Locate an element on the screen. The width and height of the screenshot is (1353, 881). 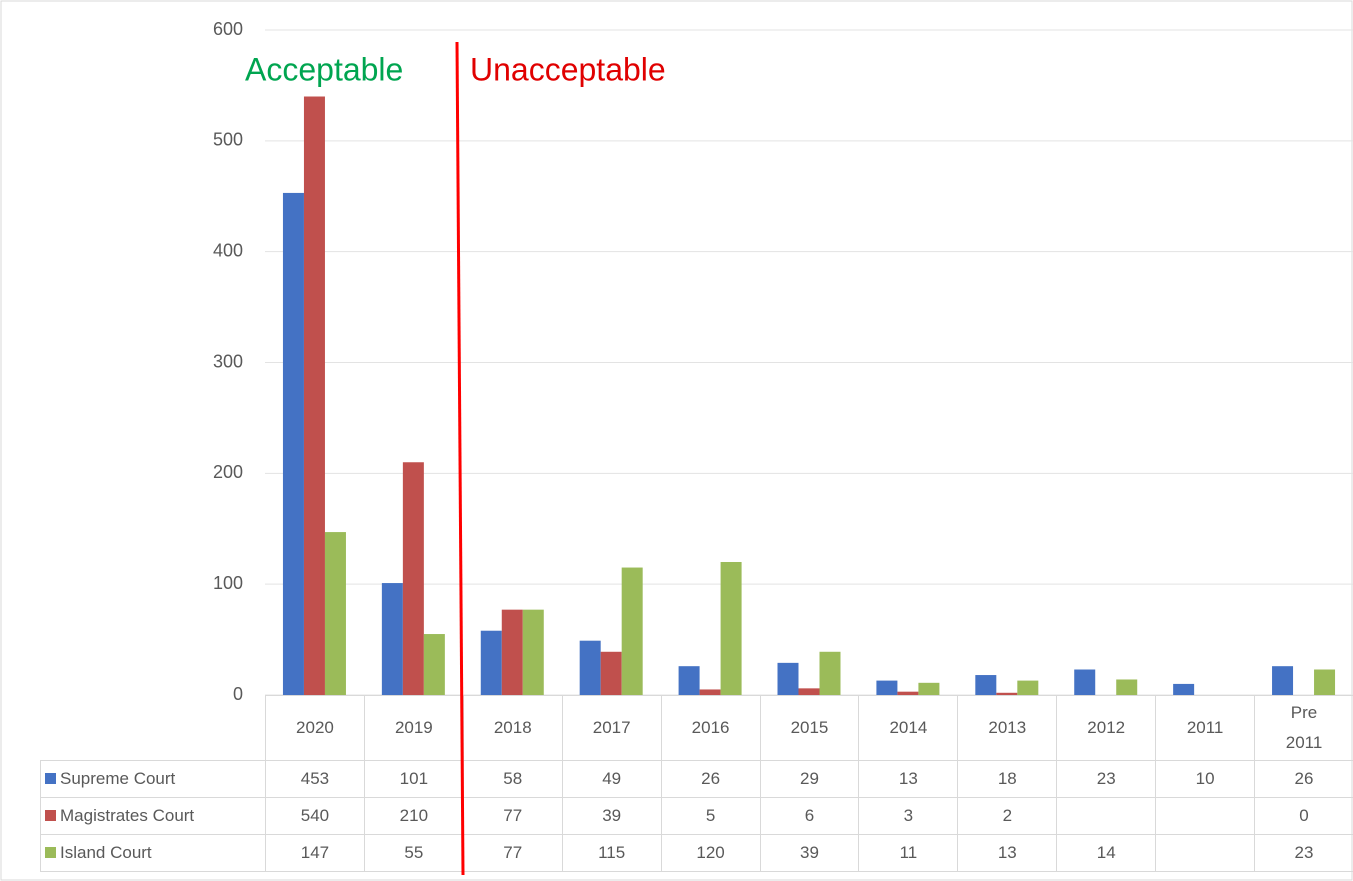
legend-entry: Island Court is located at coordinates (153, 853).